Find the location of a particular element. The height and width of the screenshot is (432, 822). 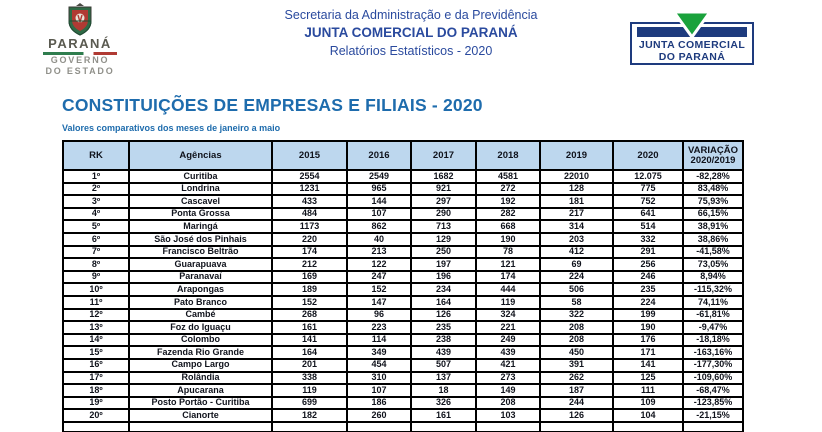

table-cell: -41,58% is located at coordinates (713, 252).